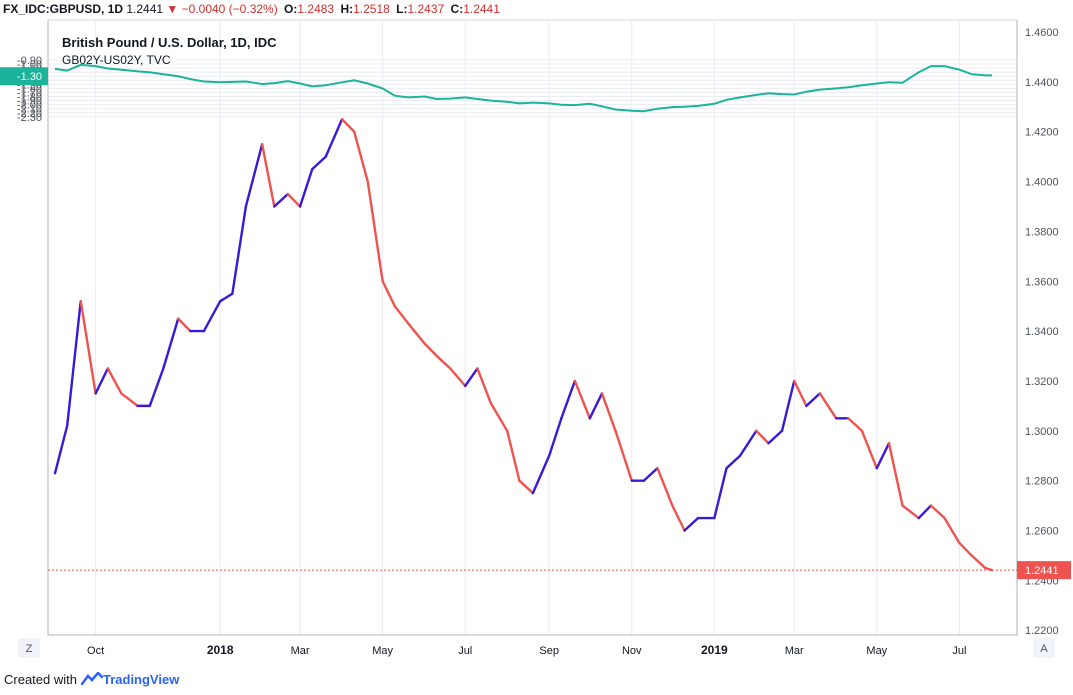 The width and height of the screenshot is (1073, 695). What do you see at coordinates (1042, 432) in the screenshot?
I see `right-axis-tick: 1.3000` at bounding box center [1042, 432].